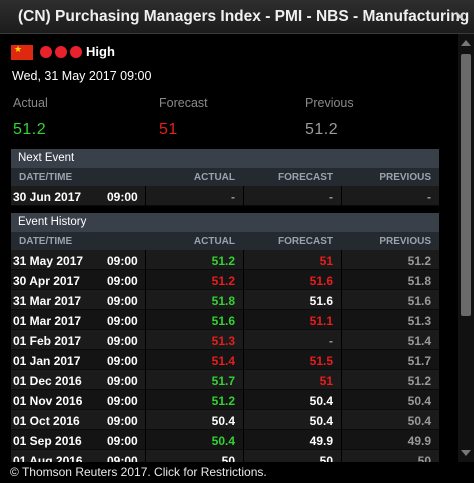 This screenshot has width=474, height=483. What do you see at coordinates (419, 381) in the screenshot?
I see `row-previous: 51.2` at bounding box center [419, 381].